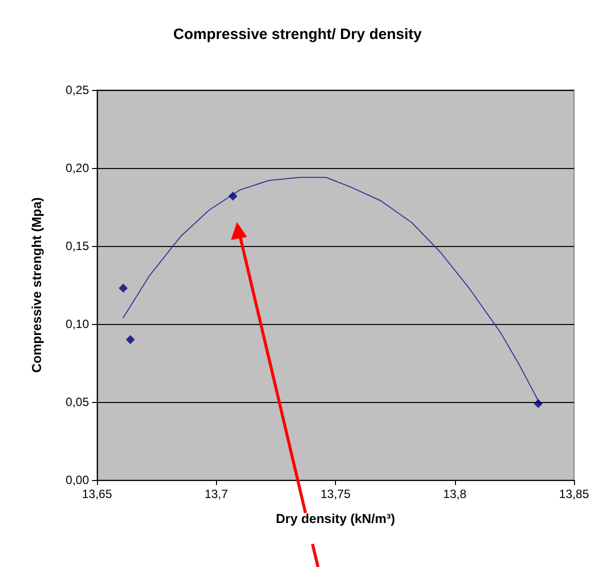 Image resolution: width=595 pixels, height=567 pixels. Describe the element at coordinates (335, 494) in the screenshot. I see `x-tick-label: 13,75` at that location.